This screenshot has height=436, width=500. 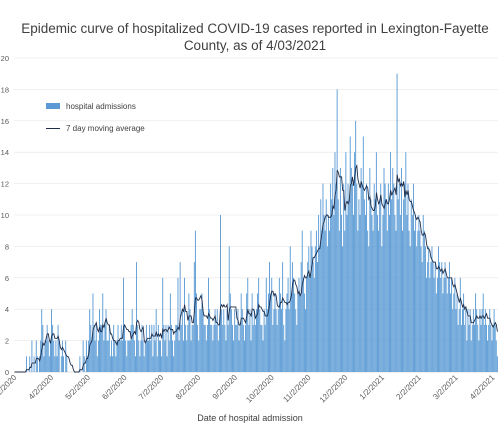 What do you see at coordinates (78, 387) in the screenshot?
I see `x-tick-label: 5/2/2020` at bounding box center [78, 387].